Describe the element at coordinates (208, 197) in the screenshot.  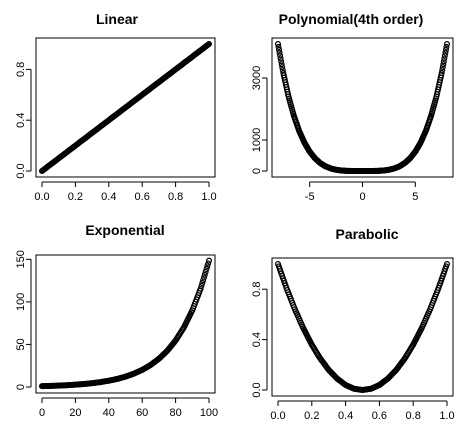
I see `linear-x-tick-label: 1.0` at that location.